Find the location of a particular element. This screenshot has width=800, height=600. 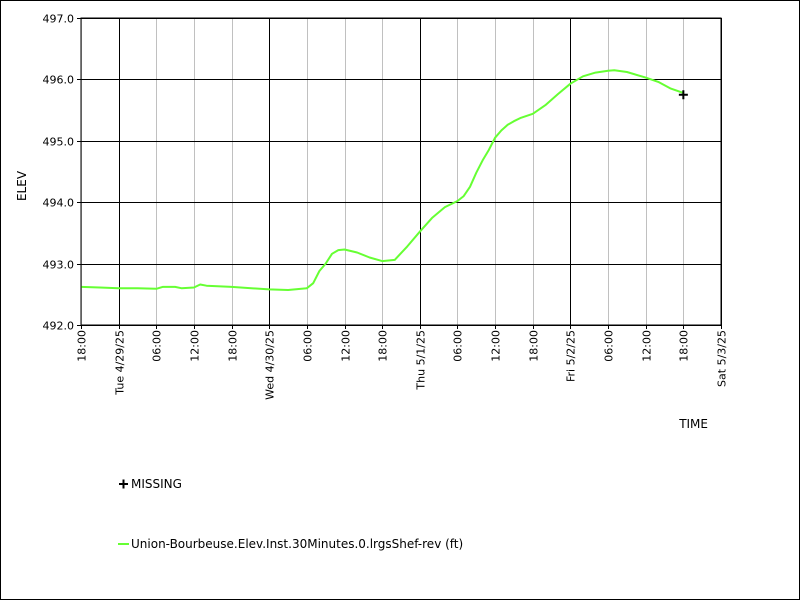

y-tick-label: 494.0 is located at coordinates (59, 203).